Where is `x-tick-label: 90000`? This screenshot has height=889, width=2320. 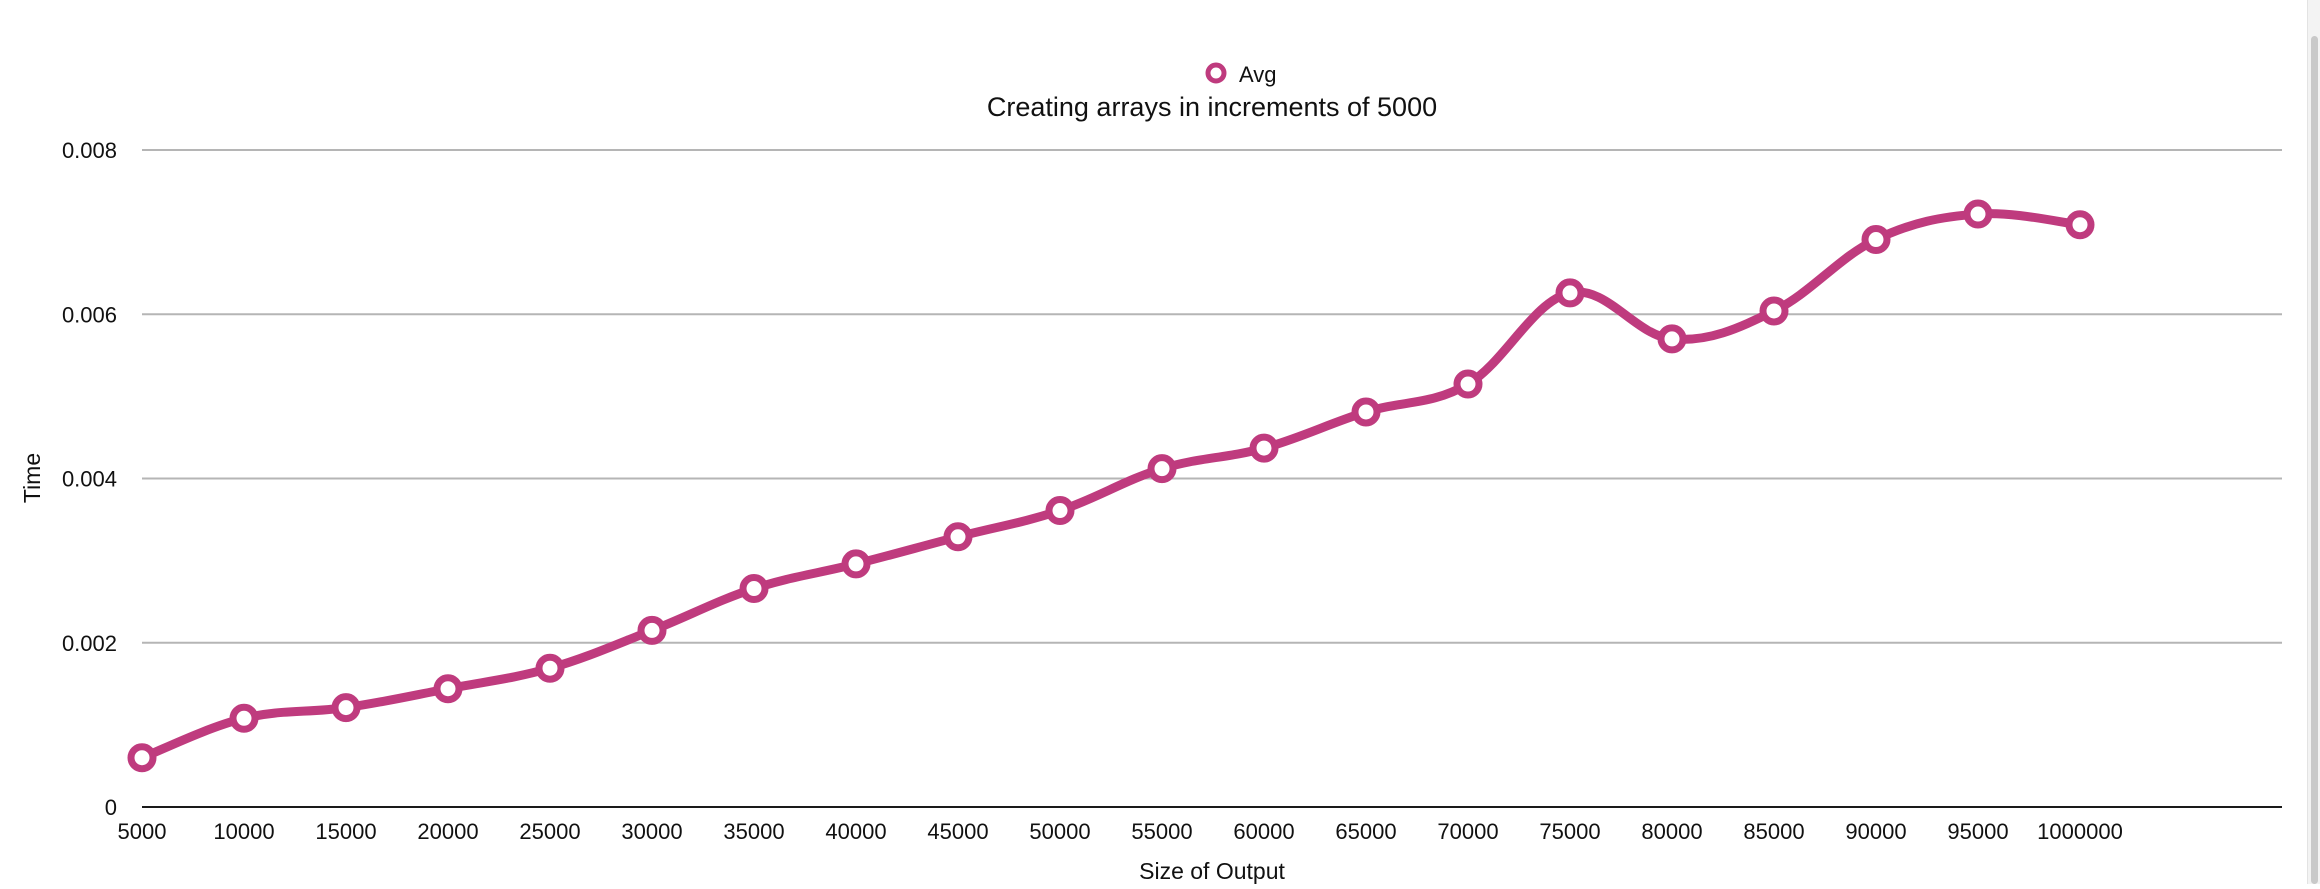
x-tick-label: 90000 is located at coordinates (1875, 831).